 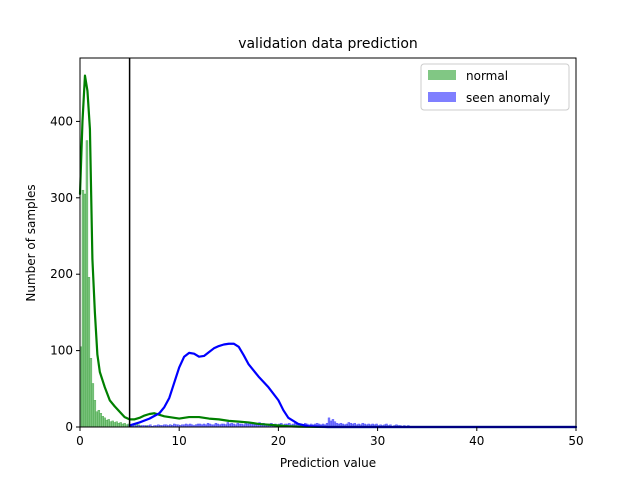 What do you see at coordinates (353, 385) in the screenshot?
I see `kde-line-seen-anomaly` at bounding box center [353, 385].